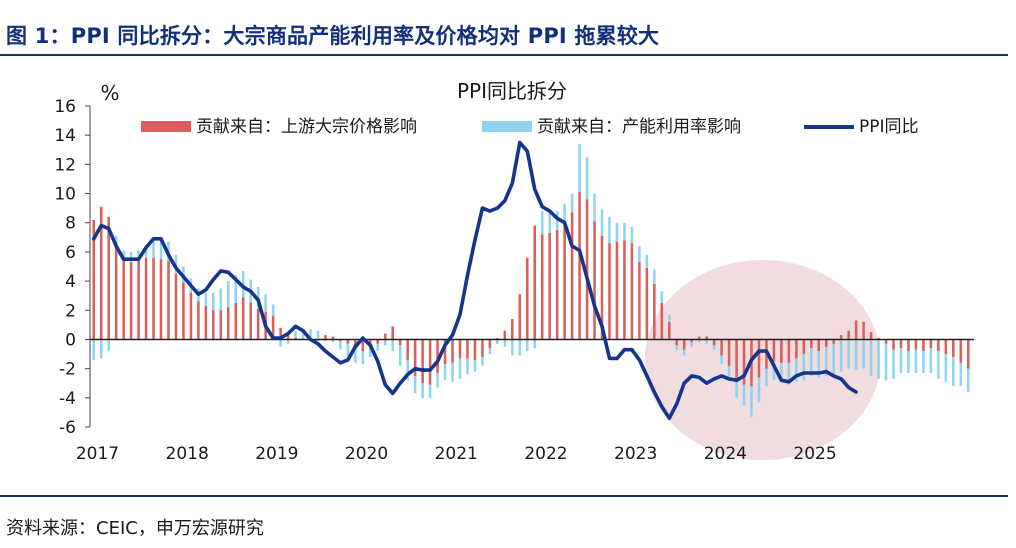 The height and width of the screenshot is (548, 1016). I want to click on legend-label-capacity: 贡献来自：产能利用率影响, so click(639, 127).